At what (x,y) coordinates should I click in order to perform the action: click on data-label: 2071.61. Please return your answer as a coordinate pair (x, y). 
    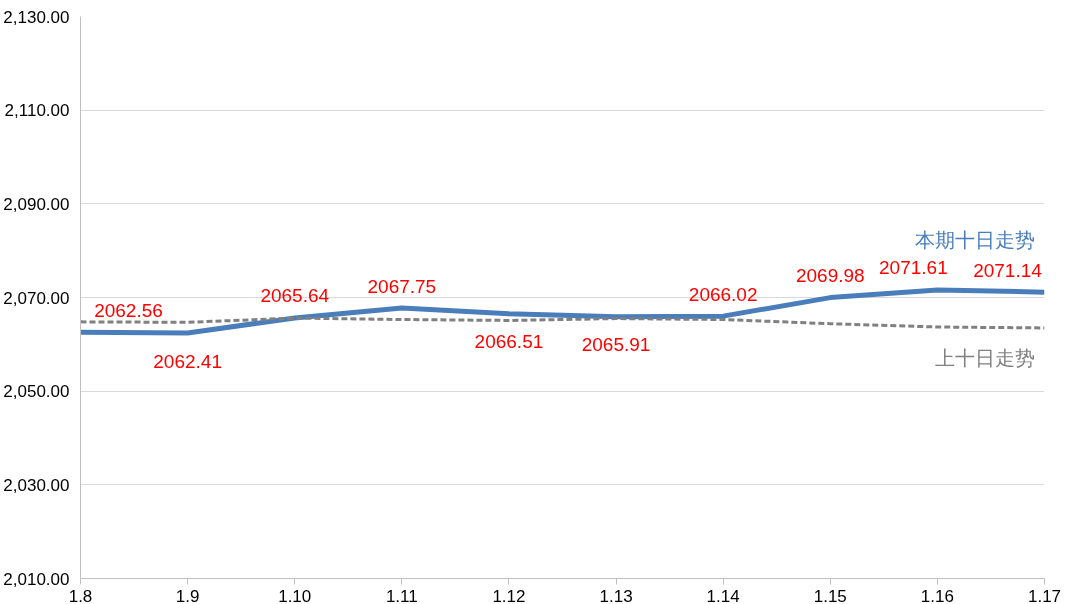
    Looking at the image, I should click on (913, 268).